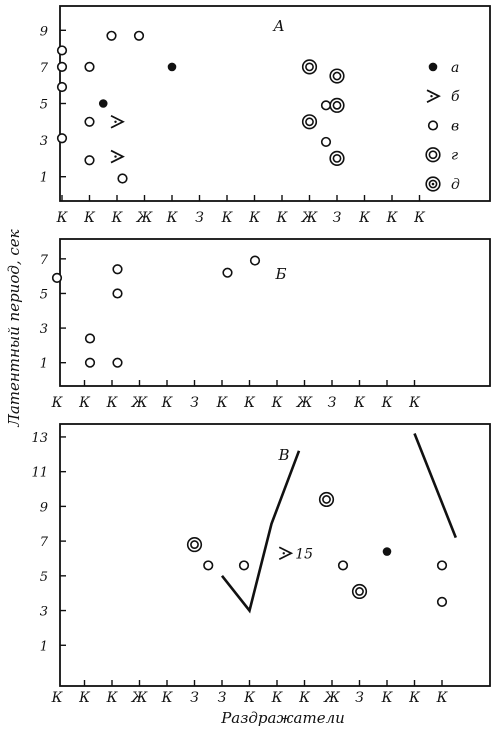  I want to click on panel-a-point-19-inner, so click(337, 105).